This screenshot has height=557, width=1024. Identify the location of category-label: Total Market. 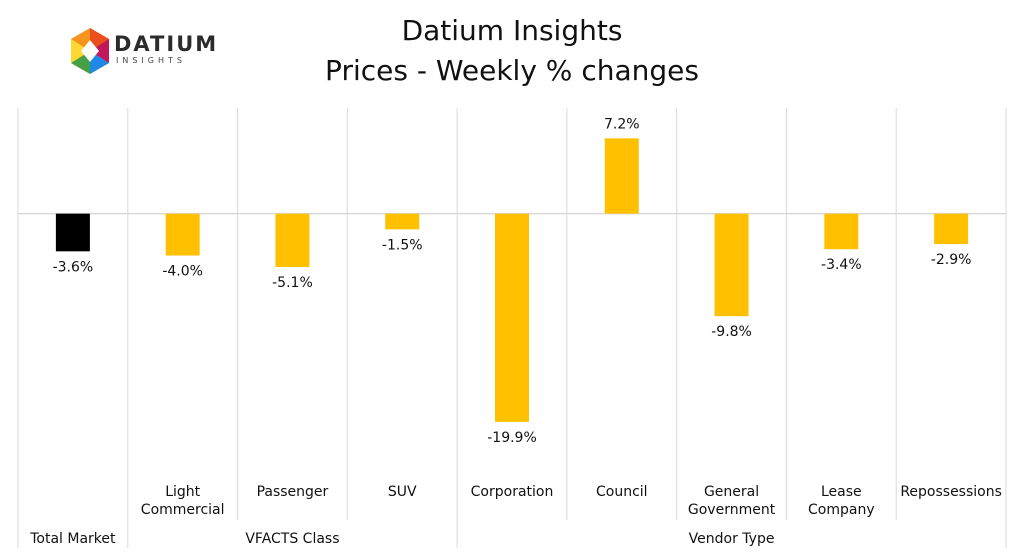
(72, 539).